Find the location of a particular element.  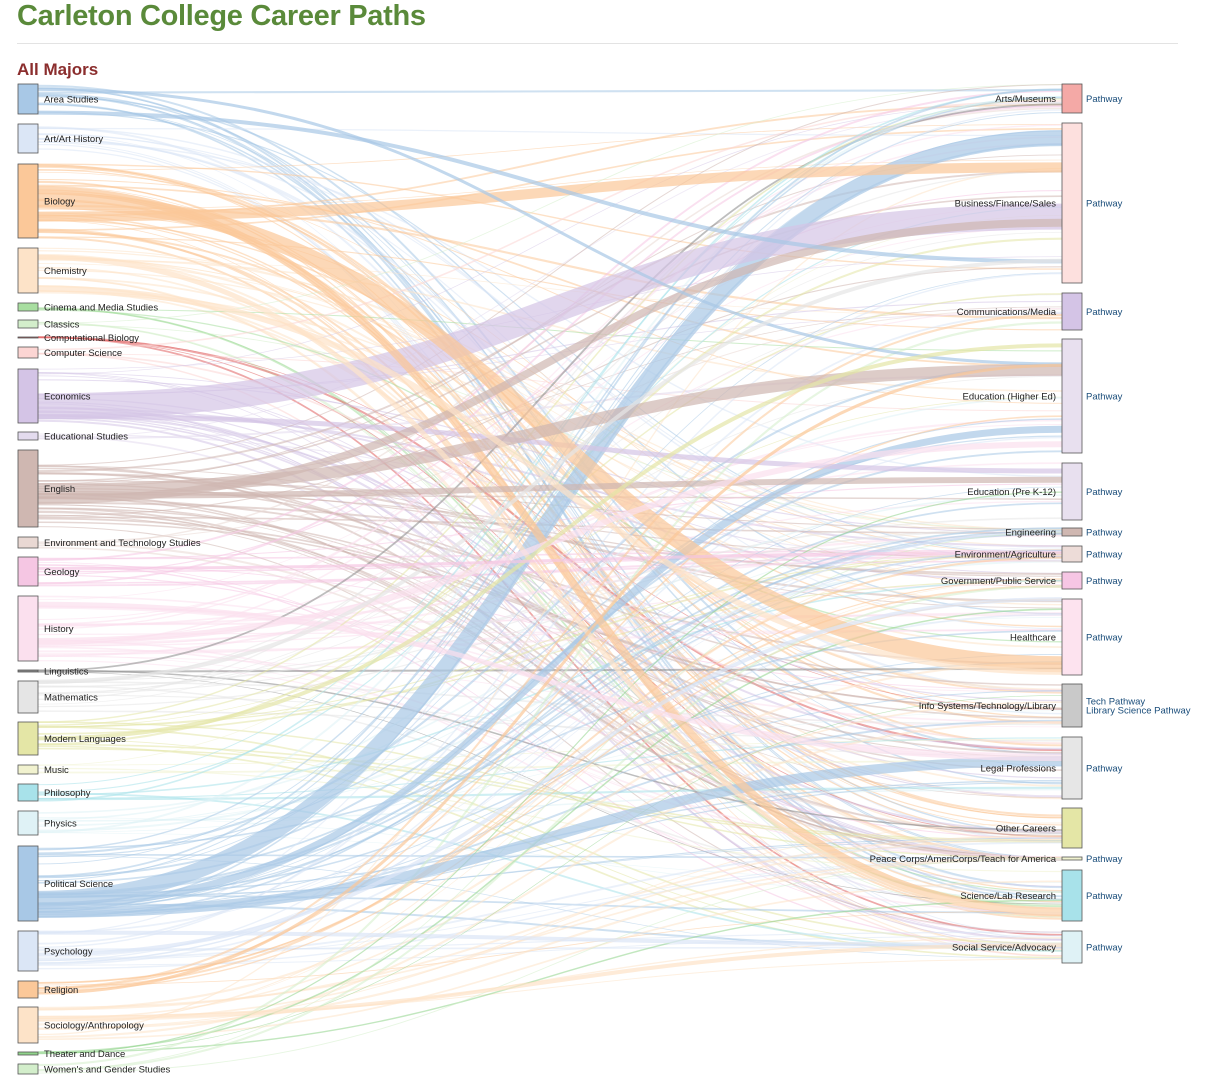

major-label: English is located at coordinates (59, 489).